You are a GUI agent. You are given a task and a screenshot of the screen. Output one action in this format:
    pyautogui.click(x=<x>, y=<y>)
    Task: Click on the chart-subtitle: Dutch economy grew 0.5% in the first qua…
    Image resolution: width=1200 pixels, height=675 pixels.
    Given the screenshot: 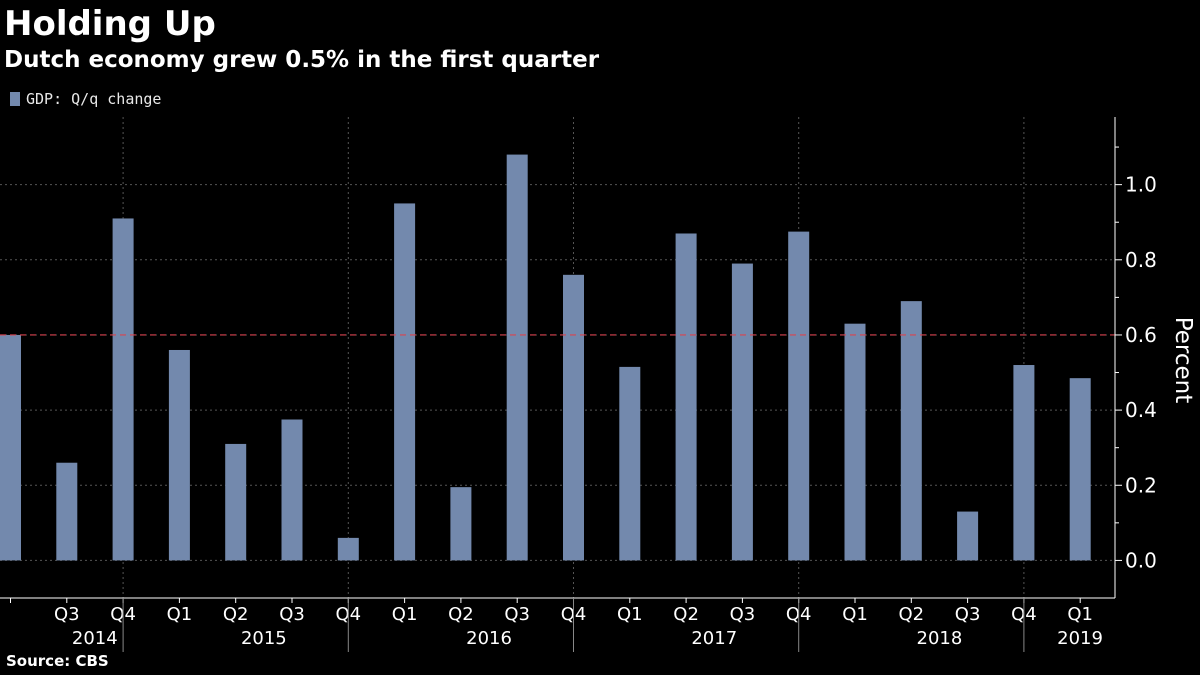 What is the action you would take?
    pyautogui.click(x=302, y=60)
    